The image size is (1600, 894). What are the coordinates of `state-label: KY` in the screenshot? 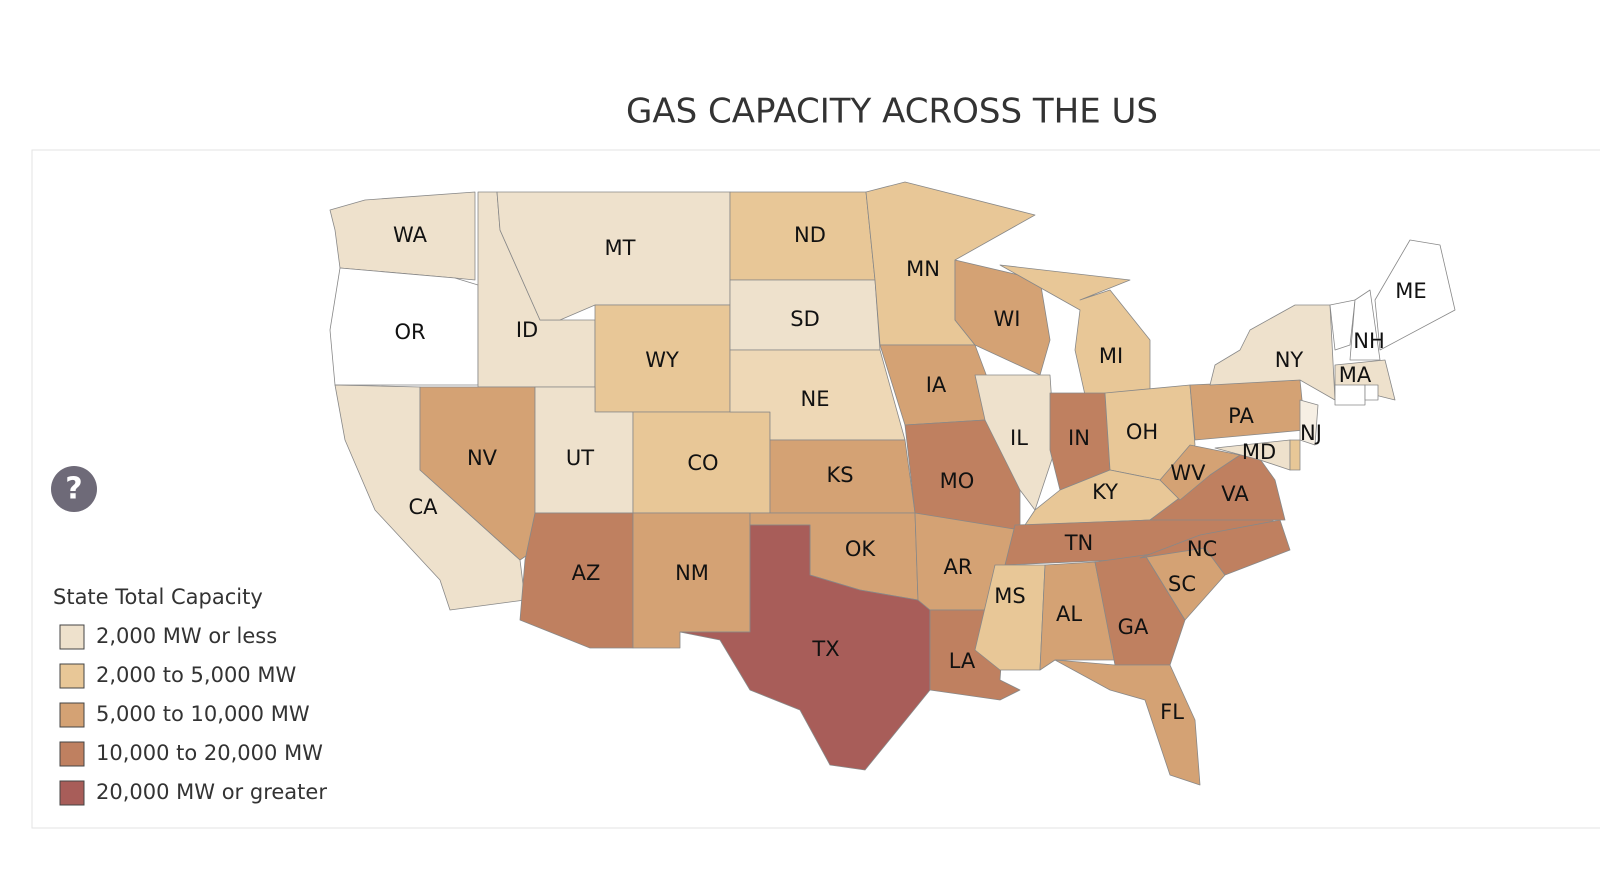 It's located at (1105, 492).